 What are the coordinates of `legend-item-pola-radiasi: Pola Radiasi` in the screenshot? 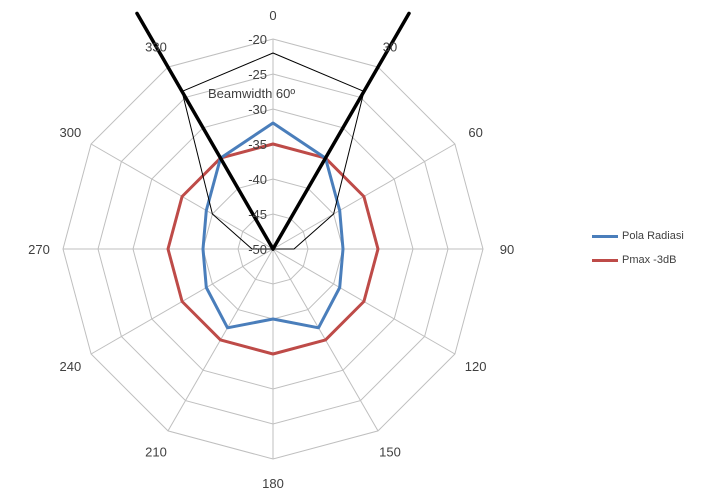 It's located at (638, 236).